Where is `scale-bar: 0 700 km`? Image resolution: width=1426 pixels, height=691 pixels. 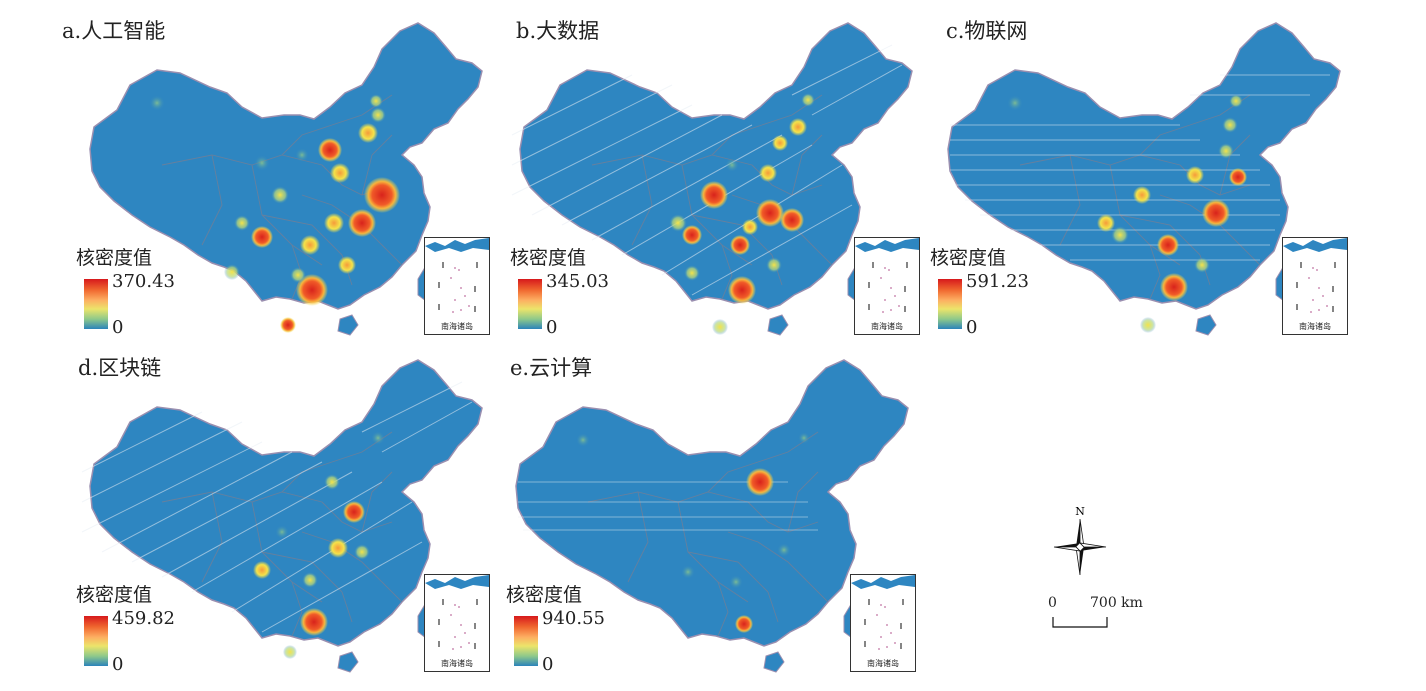
scale-bar: 0 700 km is located at coordinates (1108, 613).